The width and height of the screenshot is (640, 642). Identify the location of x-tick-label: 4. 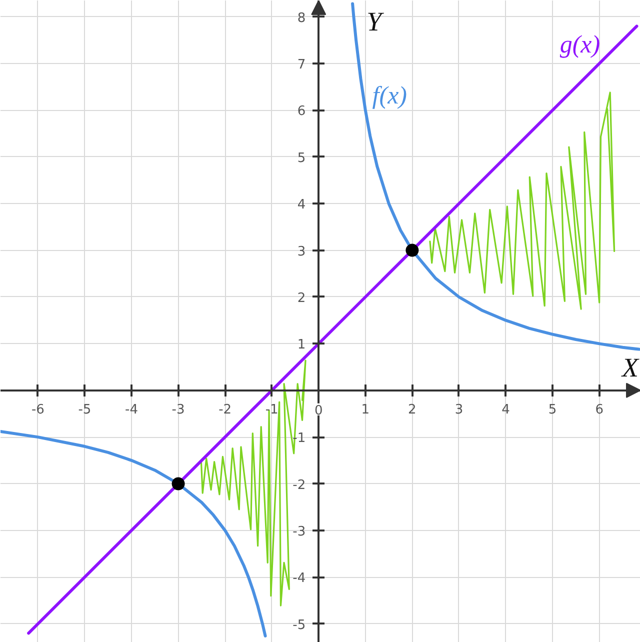
(506, 410).